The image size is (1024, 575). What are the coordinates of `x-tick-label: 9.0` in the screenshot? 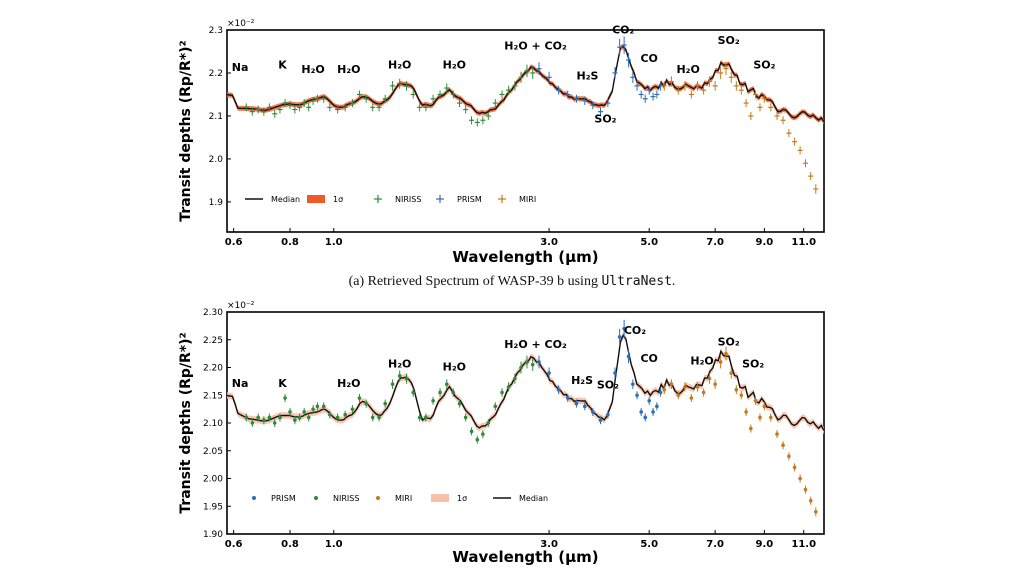 It's located at (765, 242).